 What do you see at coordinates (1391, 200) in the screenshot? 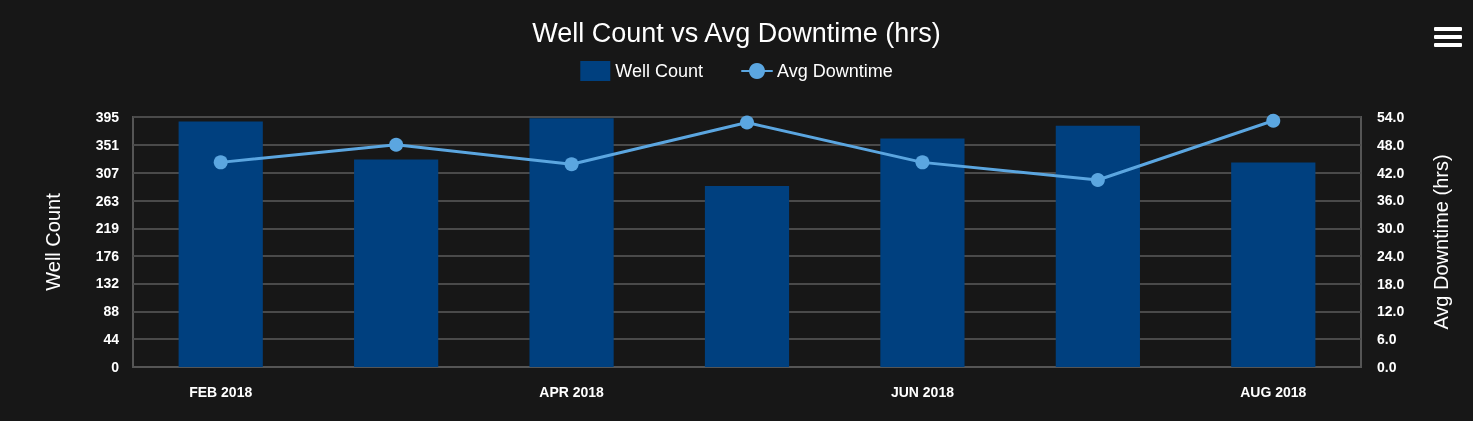
I see `y2-tick-label: 36.0` at bounding box center [1391, 200].